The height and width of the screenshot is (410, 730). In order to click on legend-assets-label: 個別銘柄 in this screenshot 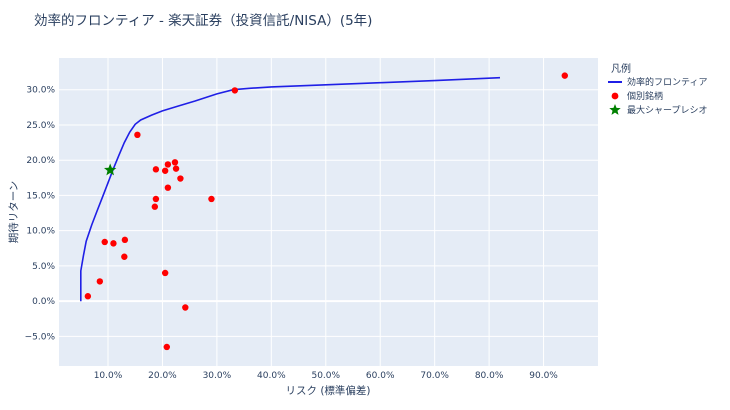, I will do `click(645, 96)`.